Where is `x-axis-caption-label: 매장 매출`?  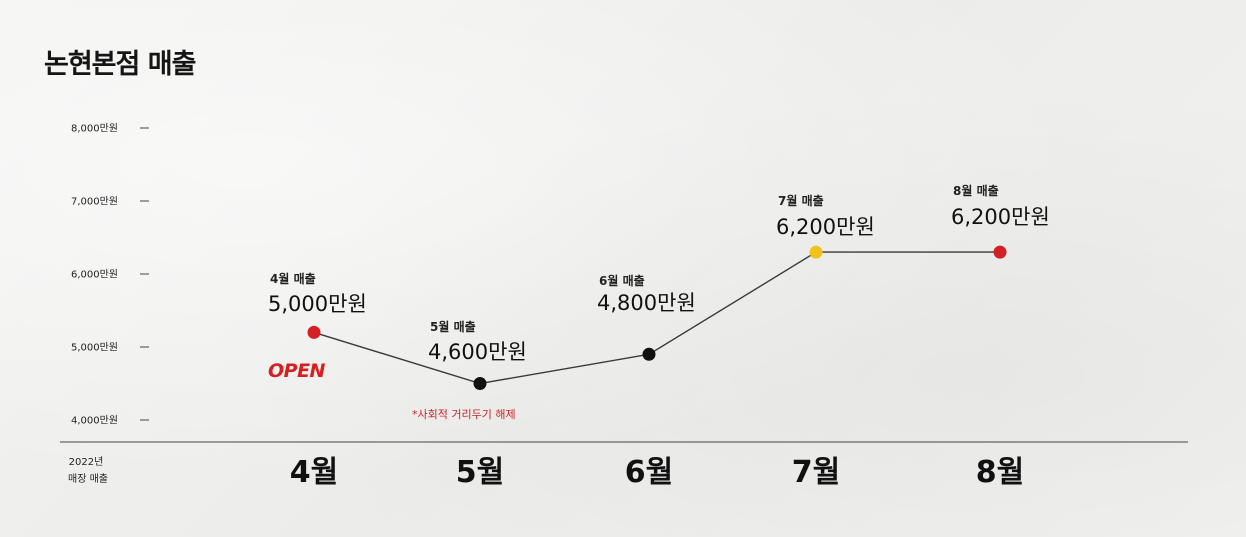 x-axis-caption-label: 매장 매출 is located at coordinates (88, 479).